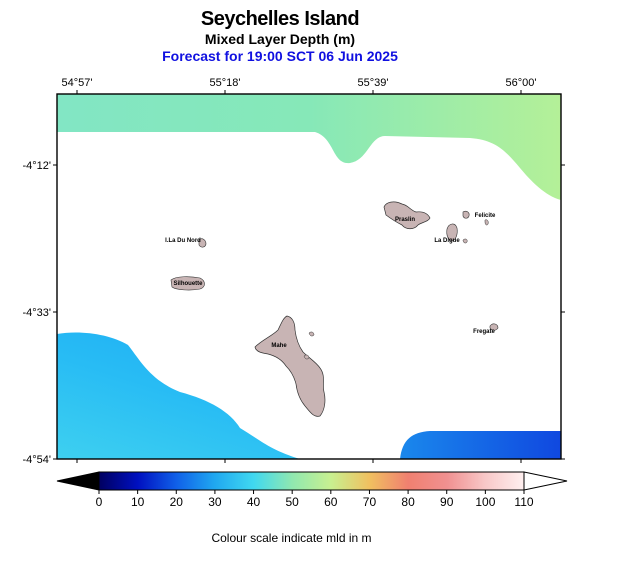  Describe the element at coordinates (280, 39) in the screenshot. I see `map-subtitle: Mixed Layer Depth (m)` at that location.